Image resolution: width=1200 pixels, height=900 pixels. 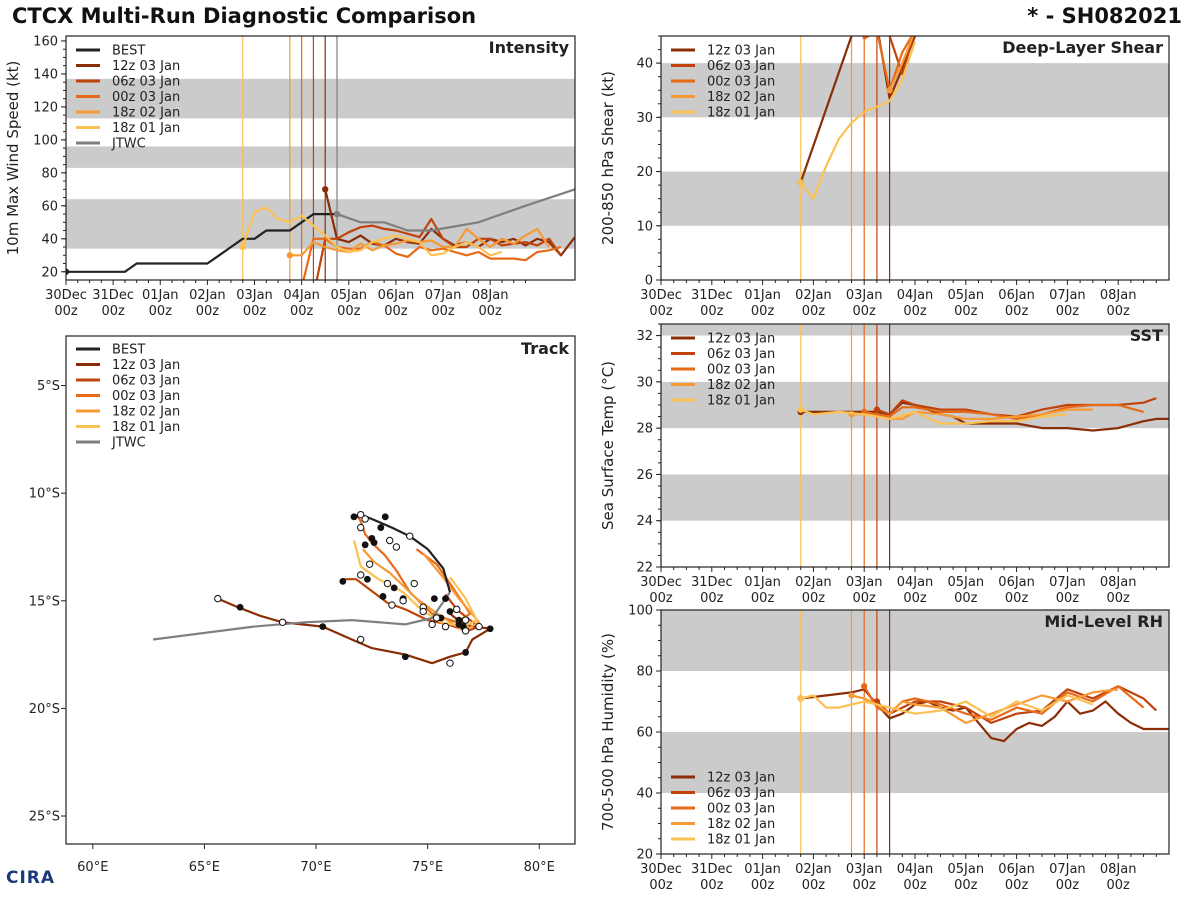 What do you see at coordinates (348, 295) in the screenshot?
I see `intensity-xtick-label-date: 05Jan` at bounding box center [348, 295].